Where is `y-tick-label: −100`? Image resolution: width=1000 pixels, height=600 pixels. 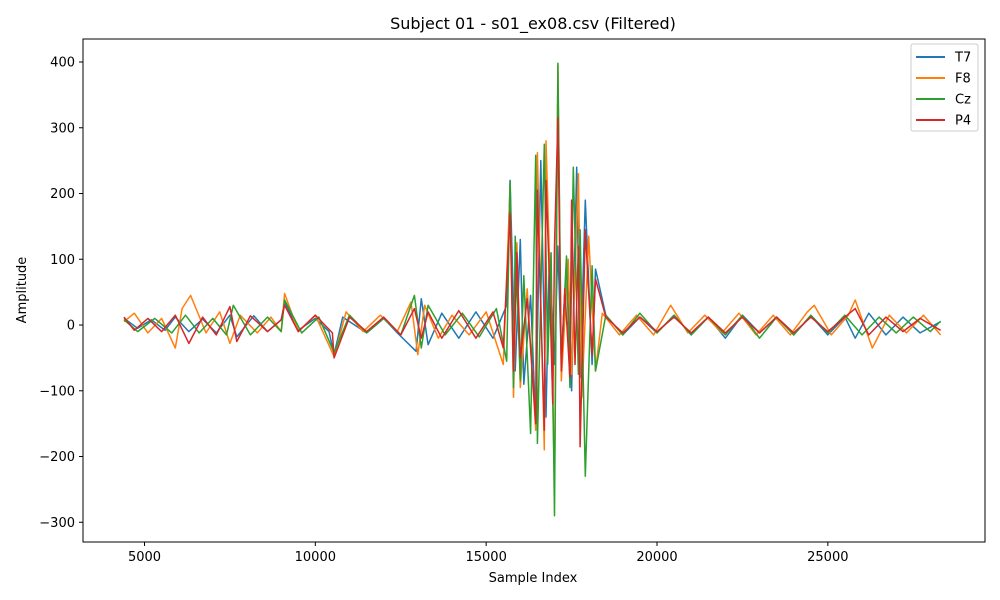
y-tick-label: −100 is located at coordinates (57, 391).